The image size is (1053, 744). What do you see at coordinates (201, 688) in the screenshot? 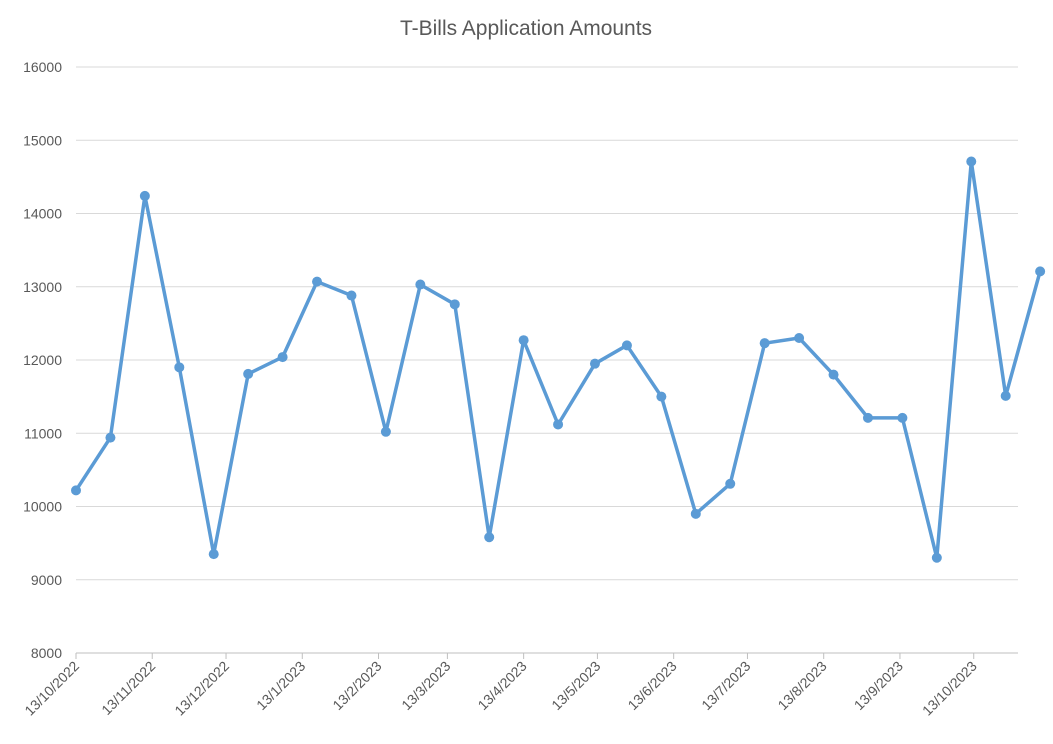
I see `x-tick-label: 13/12/2022` at bounding box center [201, 688].